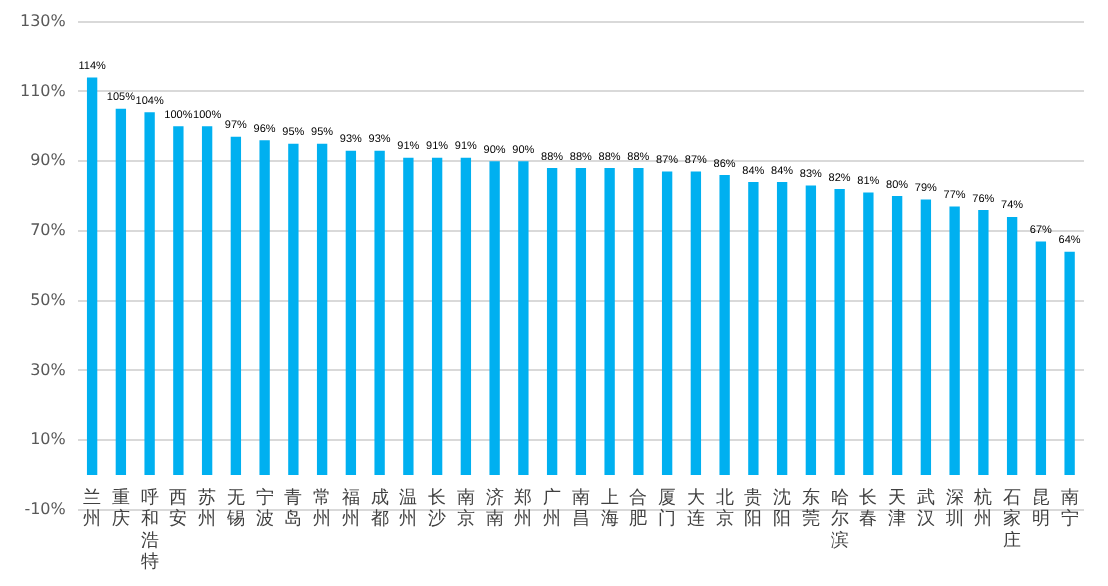 The image size is (1108, 586). I want to click on x-tick-label: 武汉, so click(925, 508).